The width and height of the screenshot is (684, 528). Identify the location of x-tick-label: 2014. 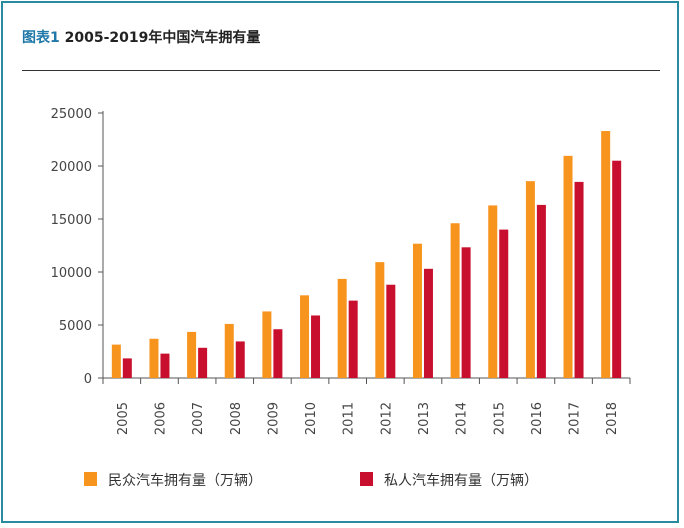
(462, 418).